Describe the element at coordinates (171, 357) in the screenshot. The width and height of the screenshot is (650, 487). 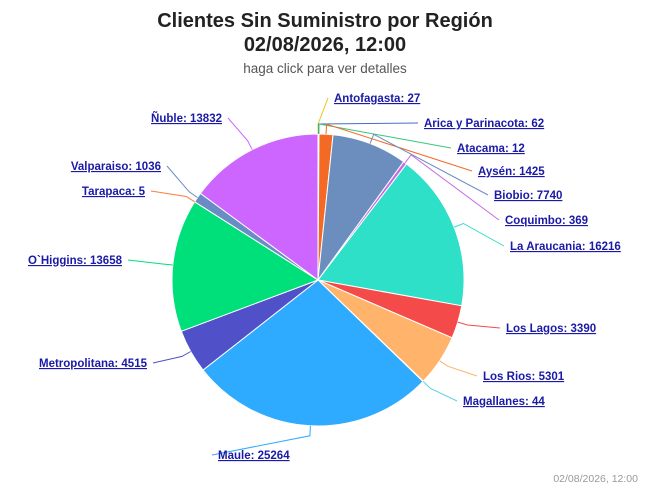
I see `connector-metropolitana` at that location.